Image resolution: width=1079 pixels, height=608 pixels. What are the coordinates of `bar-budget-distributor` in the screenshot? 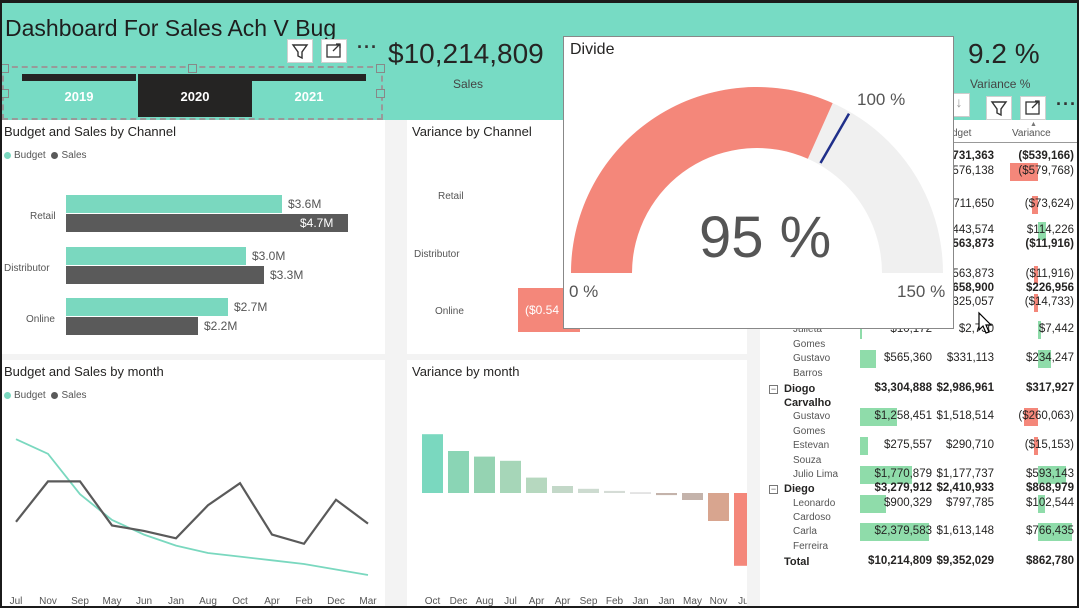 It's located at (156, 256).